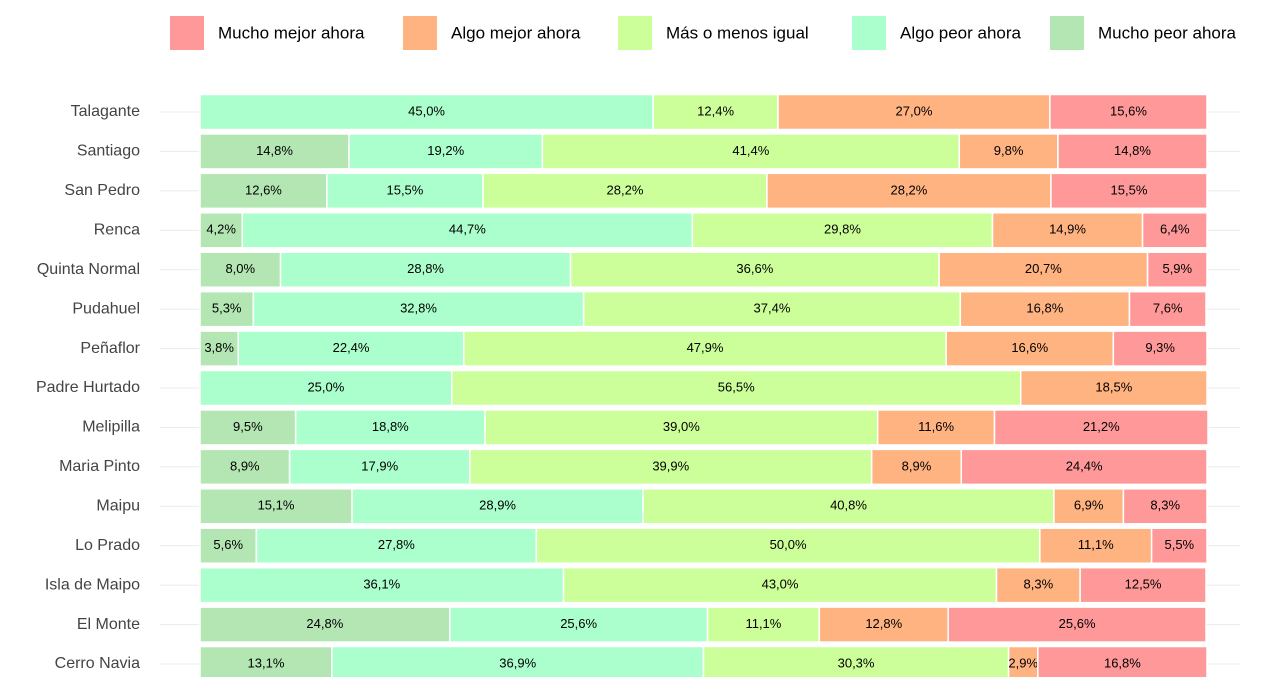 The width and height of the screenshot is (1262, 677). I want to click on value-label: 9,5%, so click(248, 426).